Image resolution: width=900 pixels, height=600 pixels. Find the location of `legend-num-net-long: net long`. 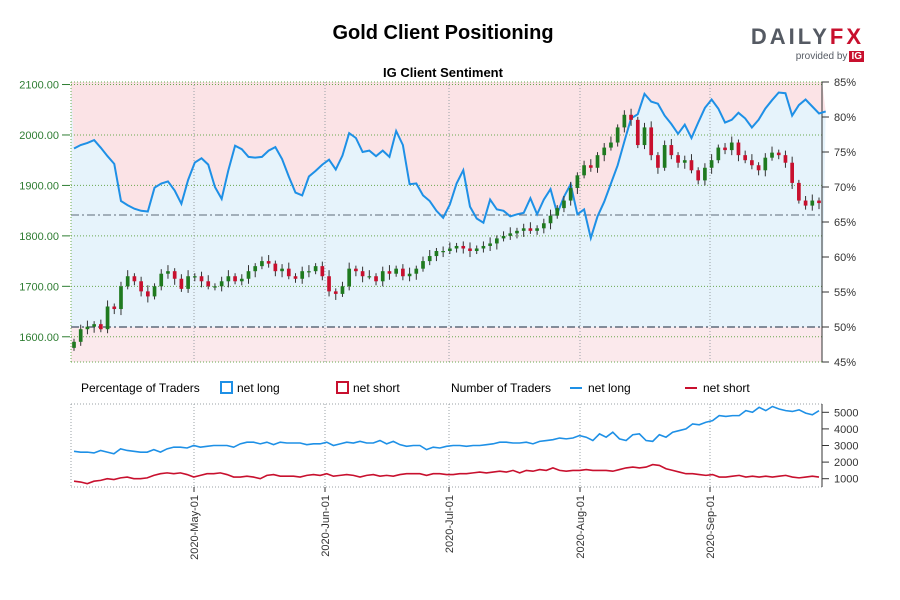

legend-num-net-long: net long is located at coordinates (600, 388).